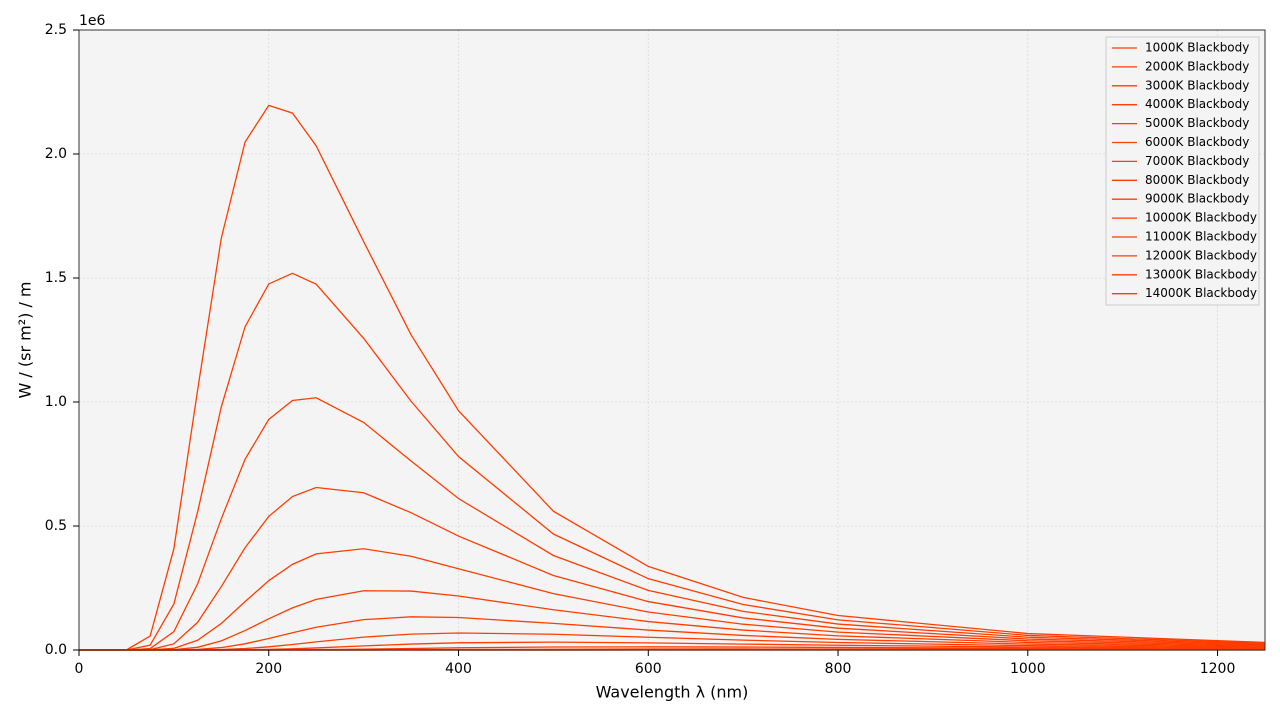 The image size is (1280, 720). Describe the element at coordinates (838, 669) in the screenshot. I see `x-tick-label: 800` at that location.